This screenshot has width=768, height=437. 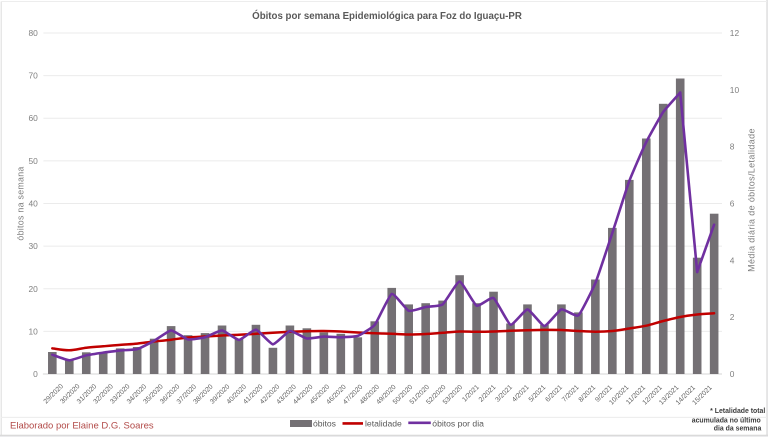 What do you see at coordinates (738, 429) in the screenshot?
I see `svg-text: dia da semana` at bounding box center [738, 429].